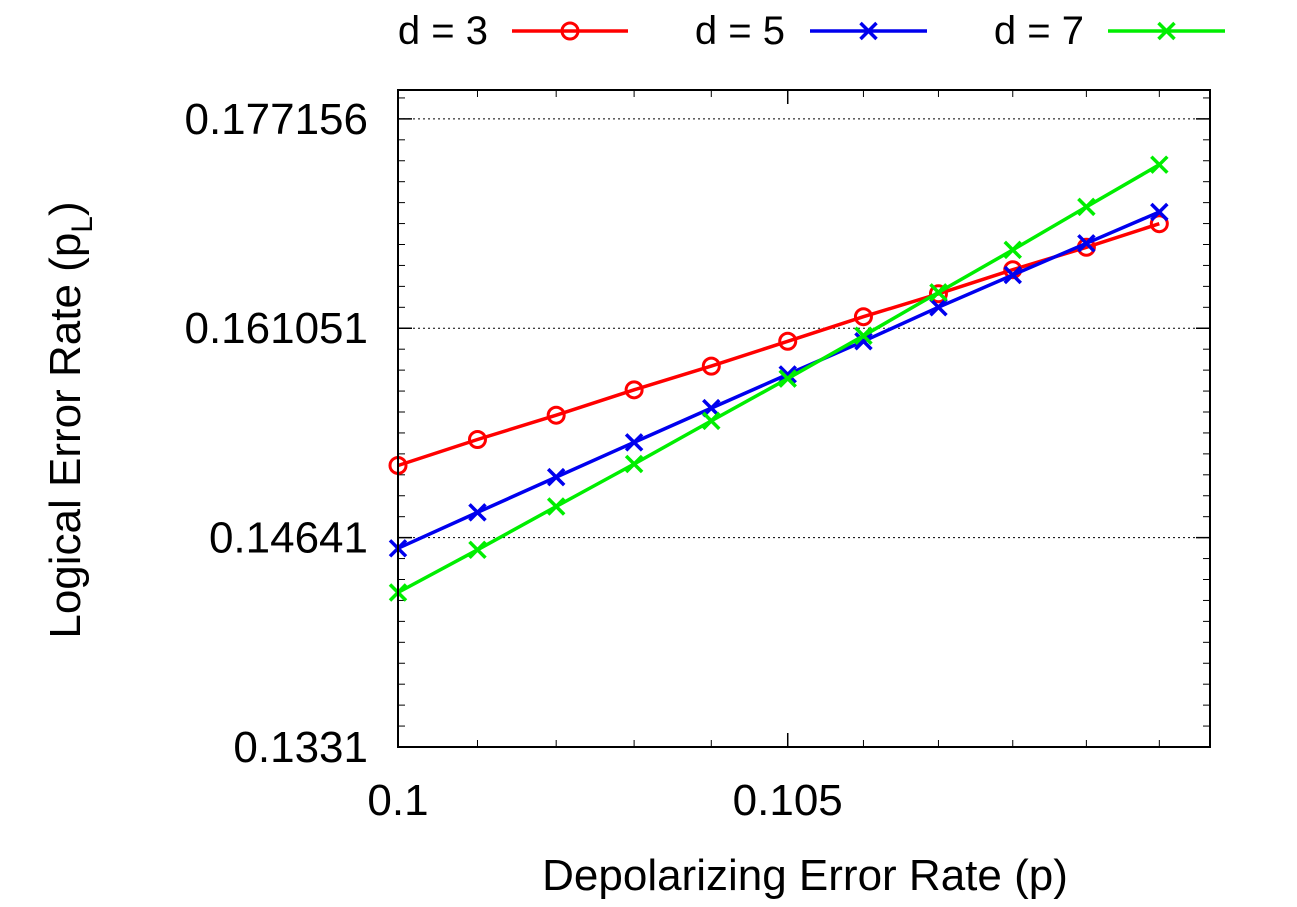  I want to click on y-axis-label: Logical Error Rate (pL), so click(70, 419).